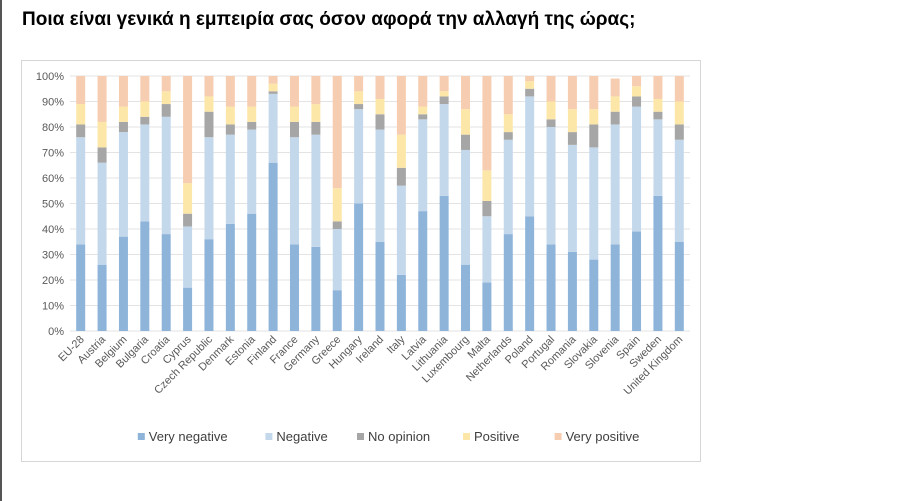 This screenshot has height=501, width=900. Describe the element at coordinates (188, 436) in the screenshot. I see `legend-label: Very negative` at that location.